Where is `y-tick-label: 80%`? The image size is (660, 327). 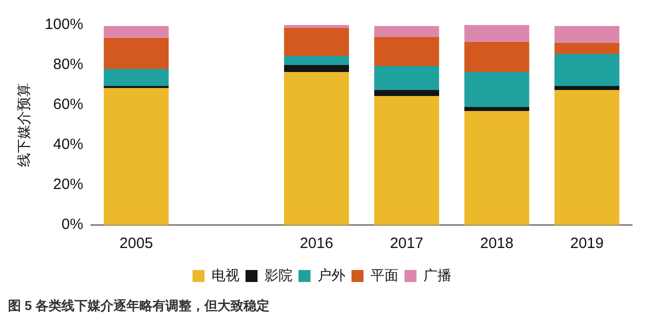 y-tick-label: 80% is located at coordinates (68, 65).